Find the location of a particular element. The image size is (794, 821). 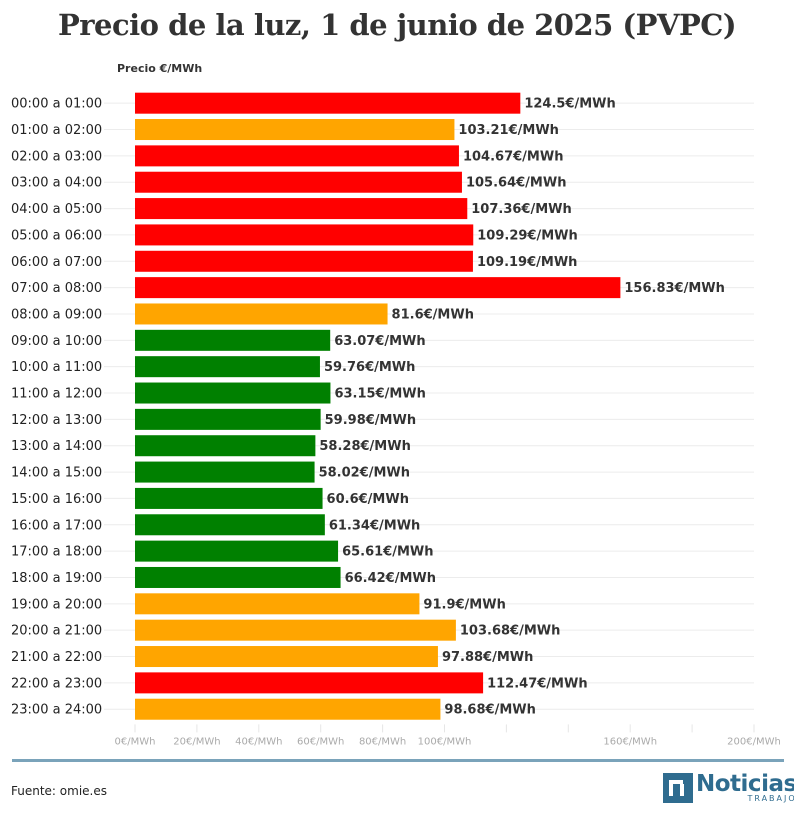

source-note: Fuente: omie.es is located at coordinates (59, 791).